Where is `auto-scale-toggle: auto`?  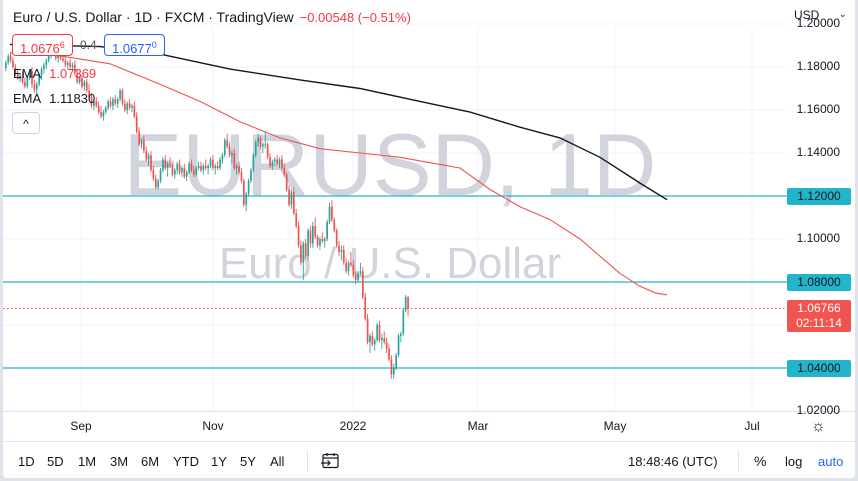 auto-scale-toggle: auto is located at coordinates (831, 461).